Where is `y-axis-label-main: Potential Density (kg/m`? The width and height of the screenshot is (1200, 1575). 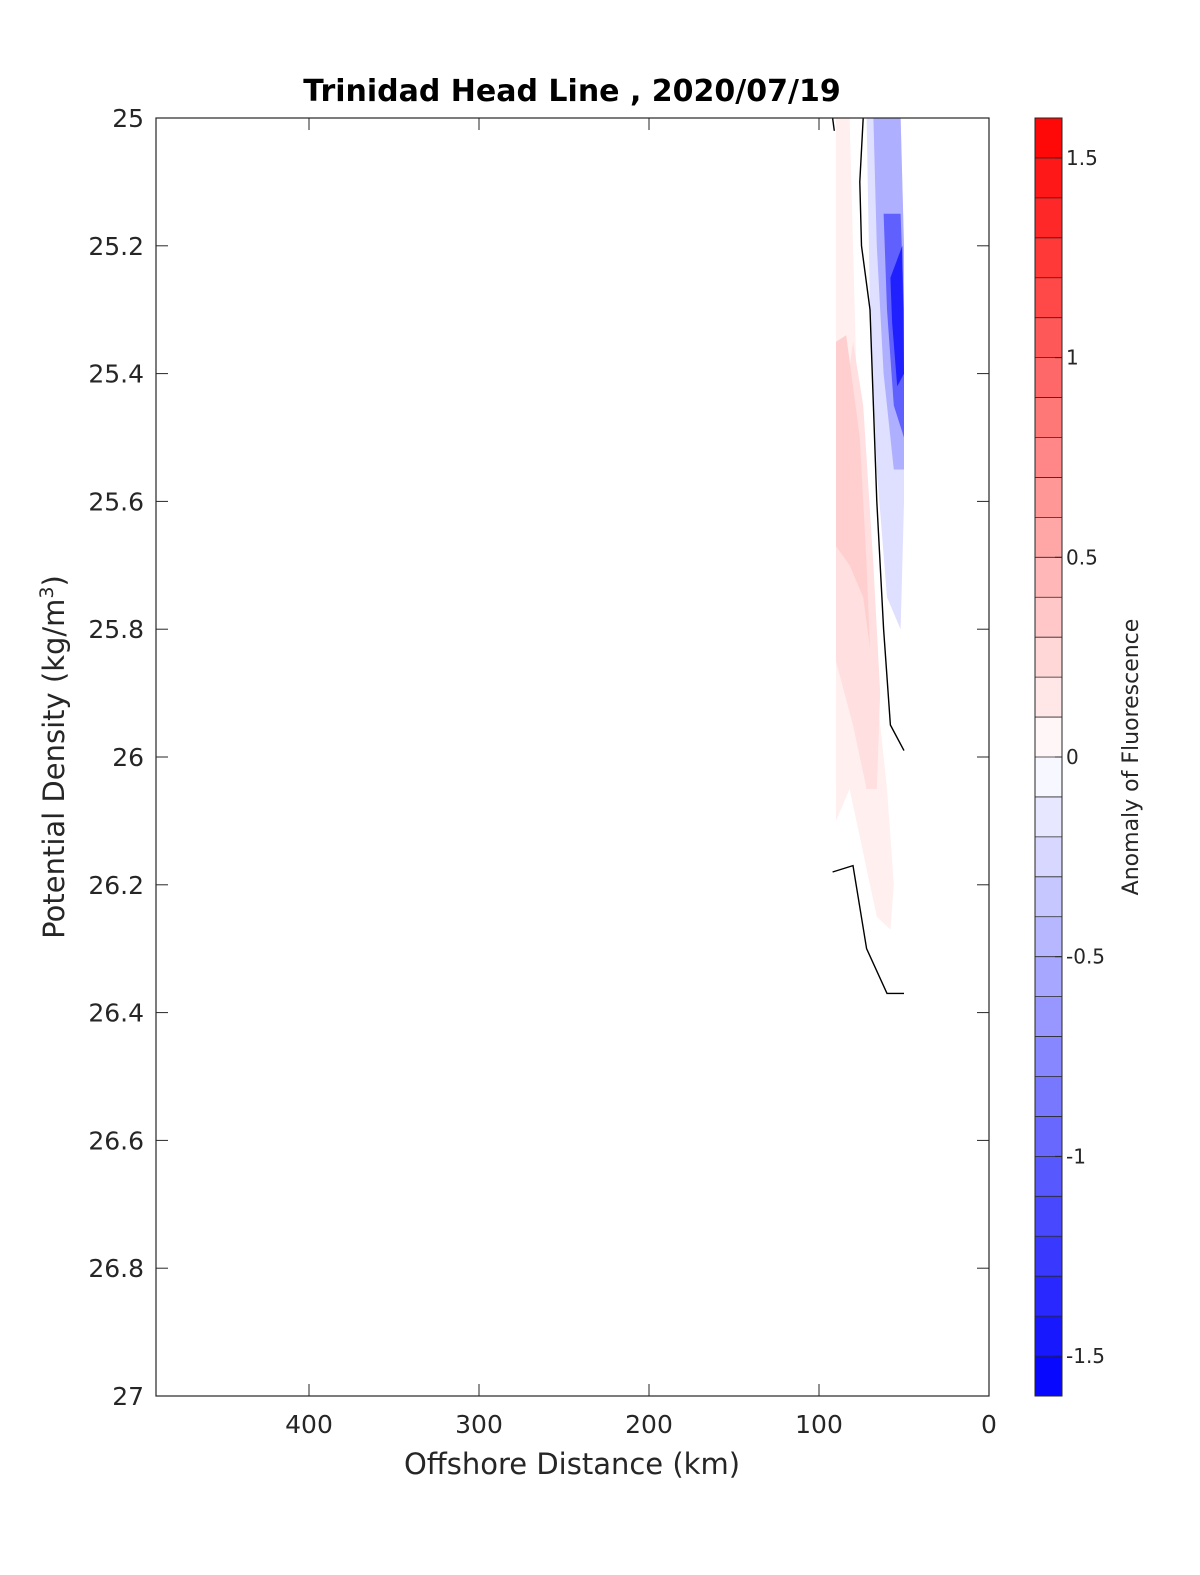
y-axis-label-main: Potential Density (kg/m is located at coordinates (54, 769).